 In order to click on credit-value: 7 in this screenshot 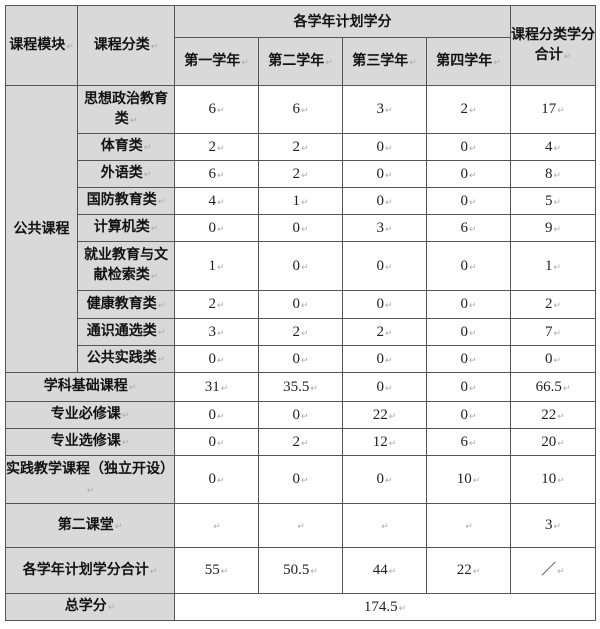, I will do `click(553, 332)`.